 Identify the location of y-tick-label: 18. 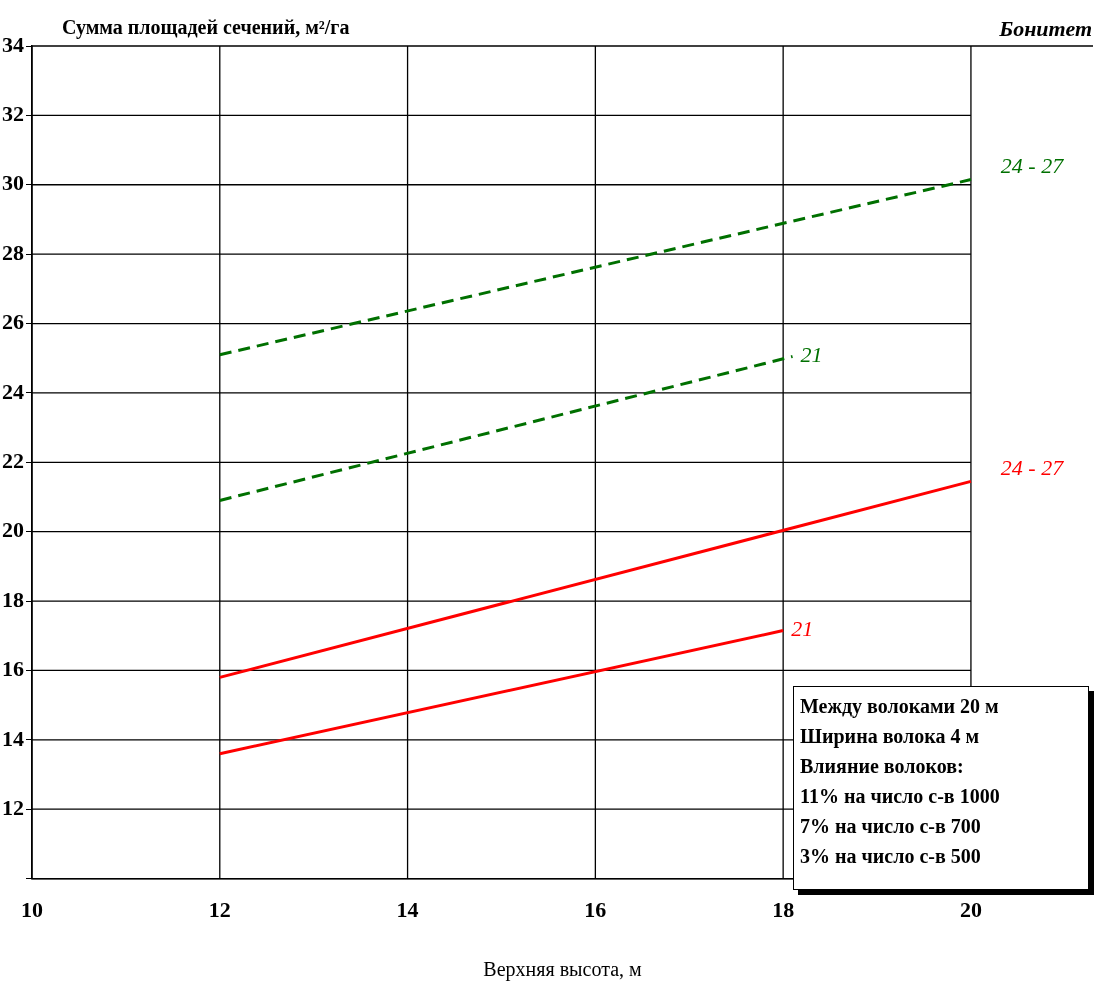
(13, 599).